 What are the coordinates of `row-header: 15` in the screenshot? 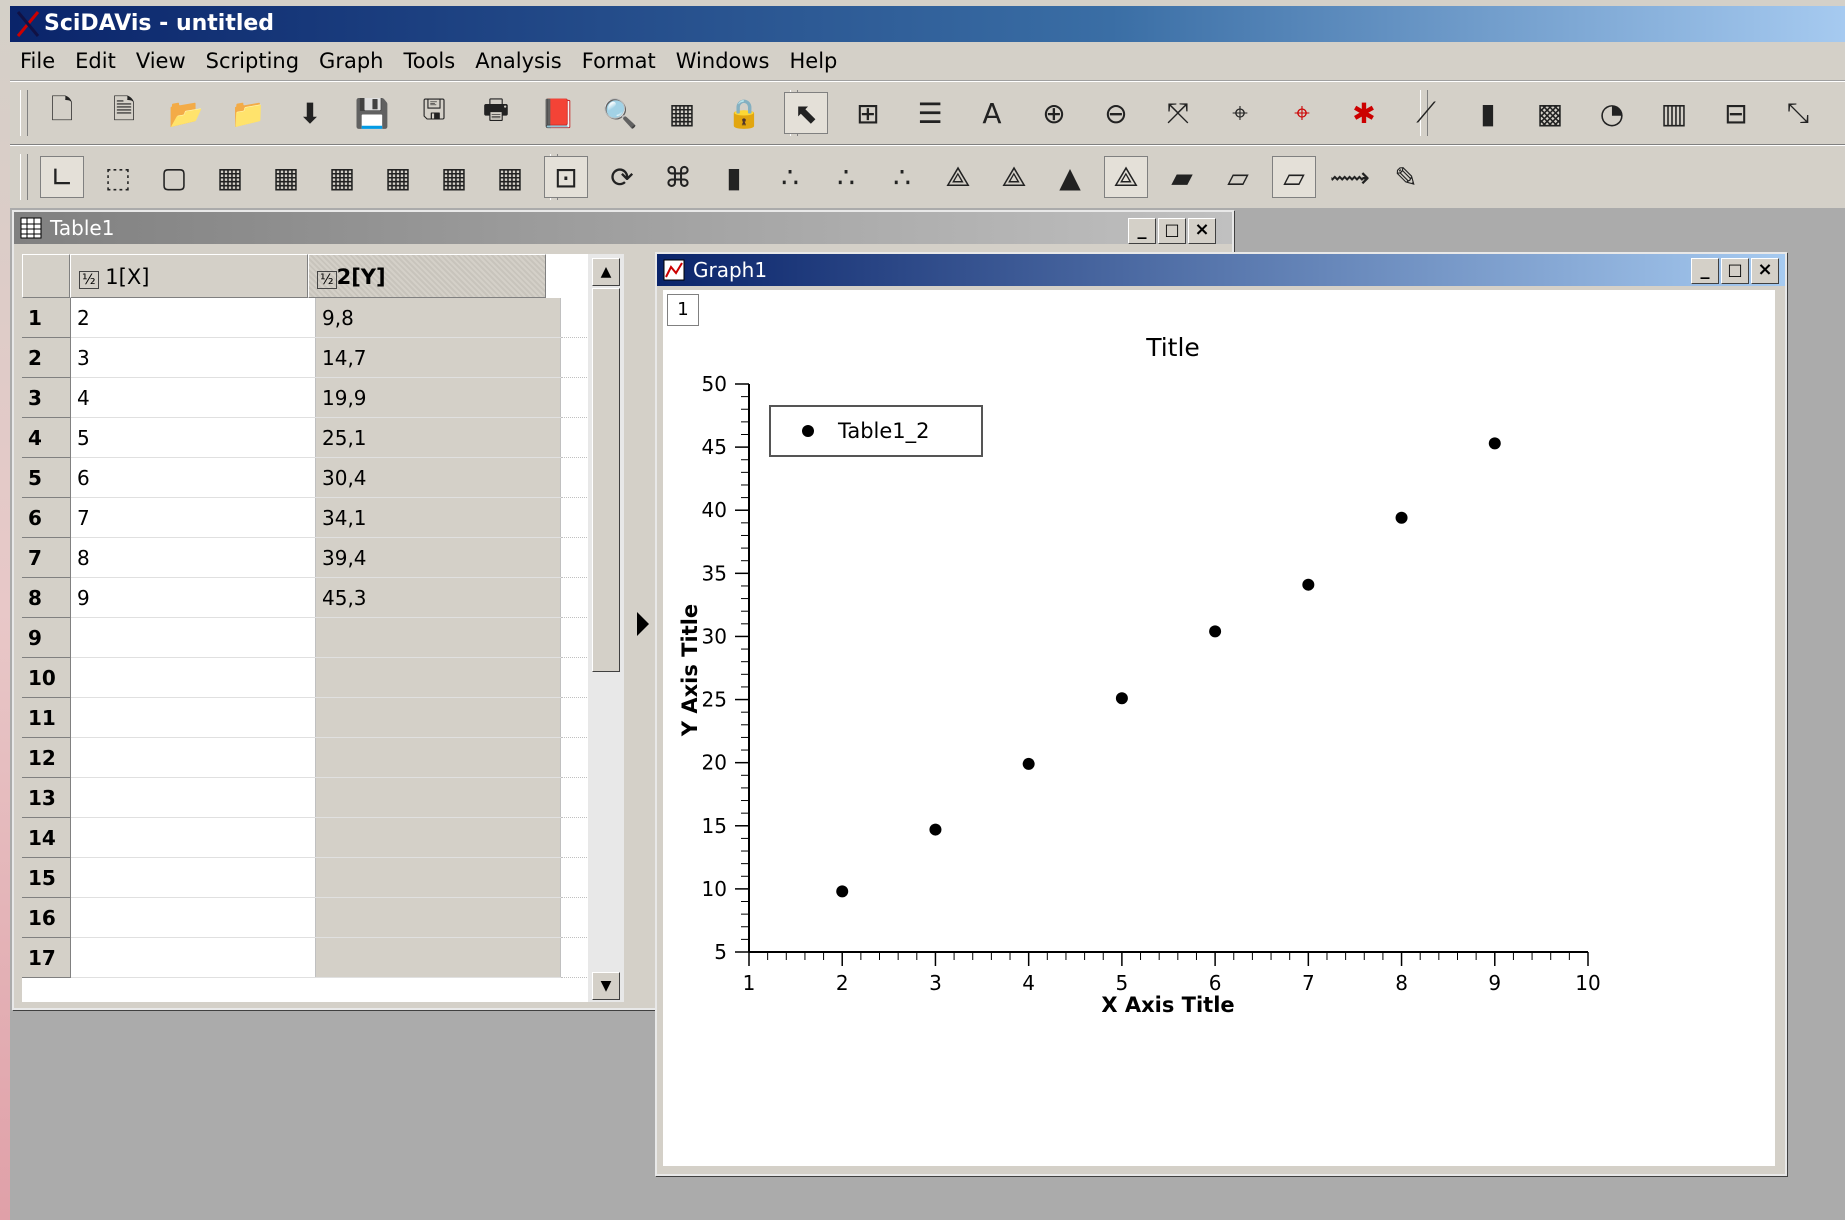 It's located at (46, 877).